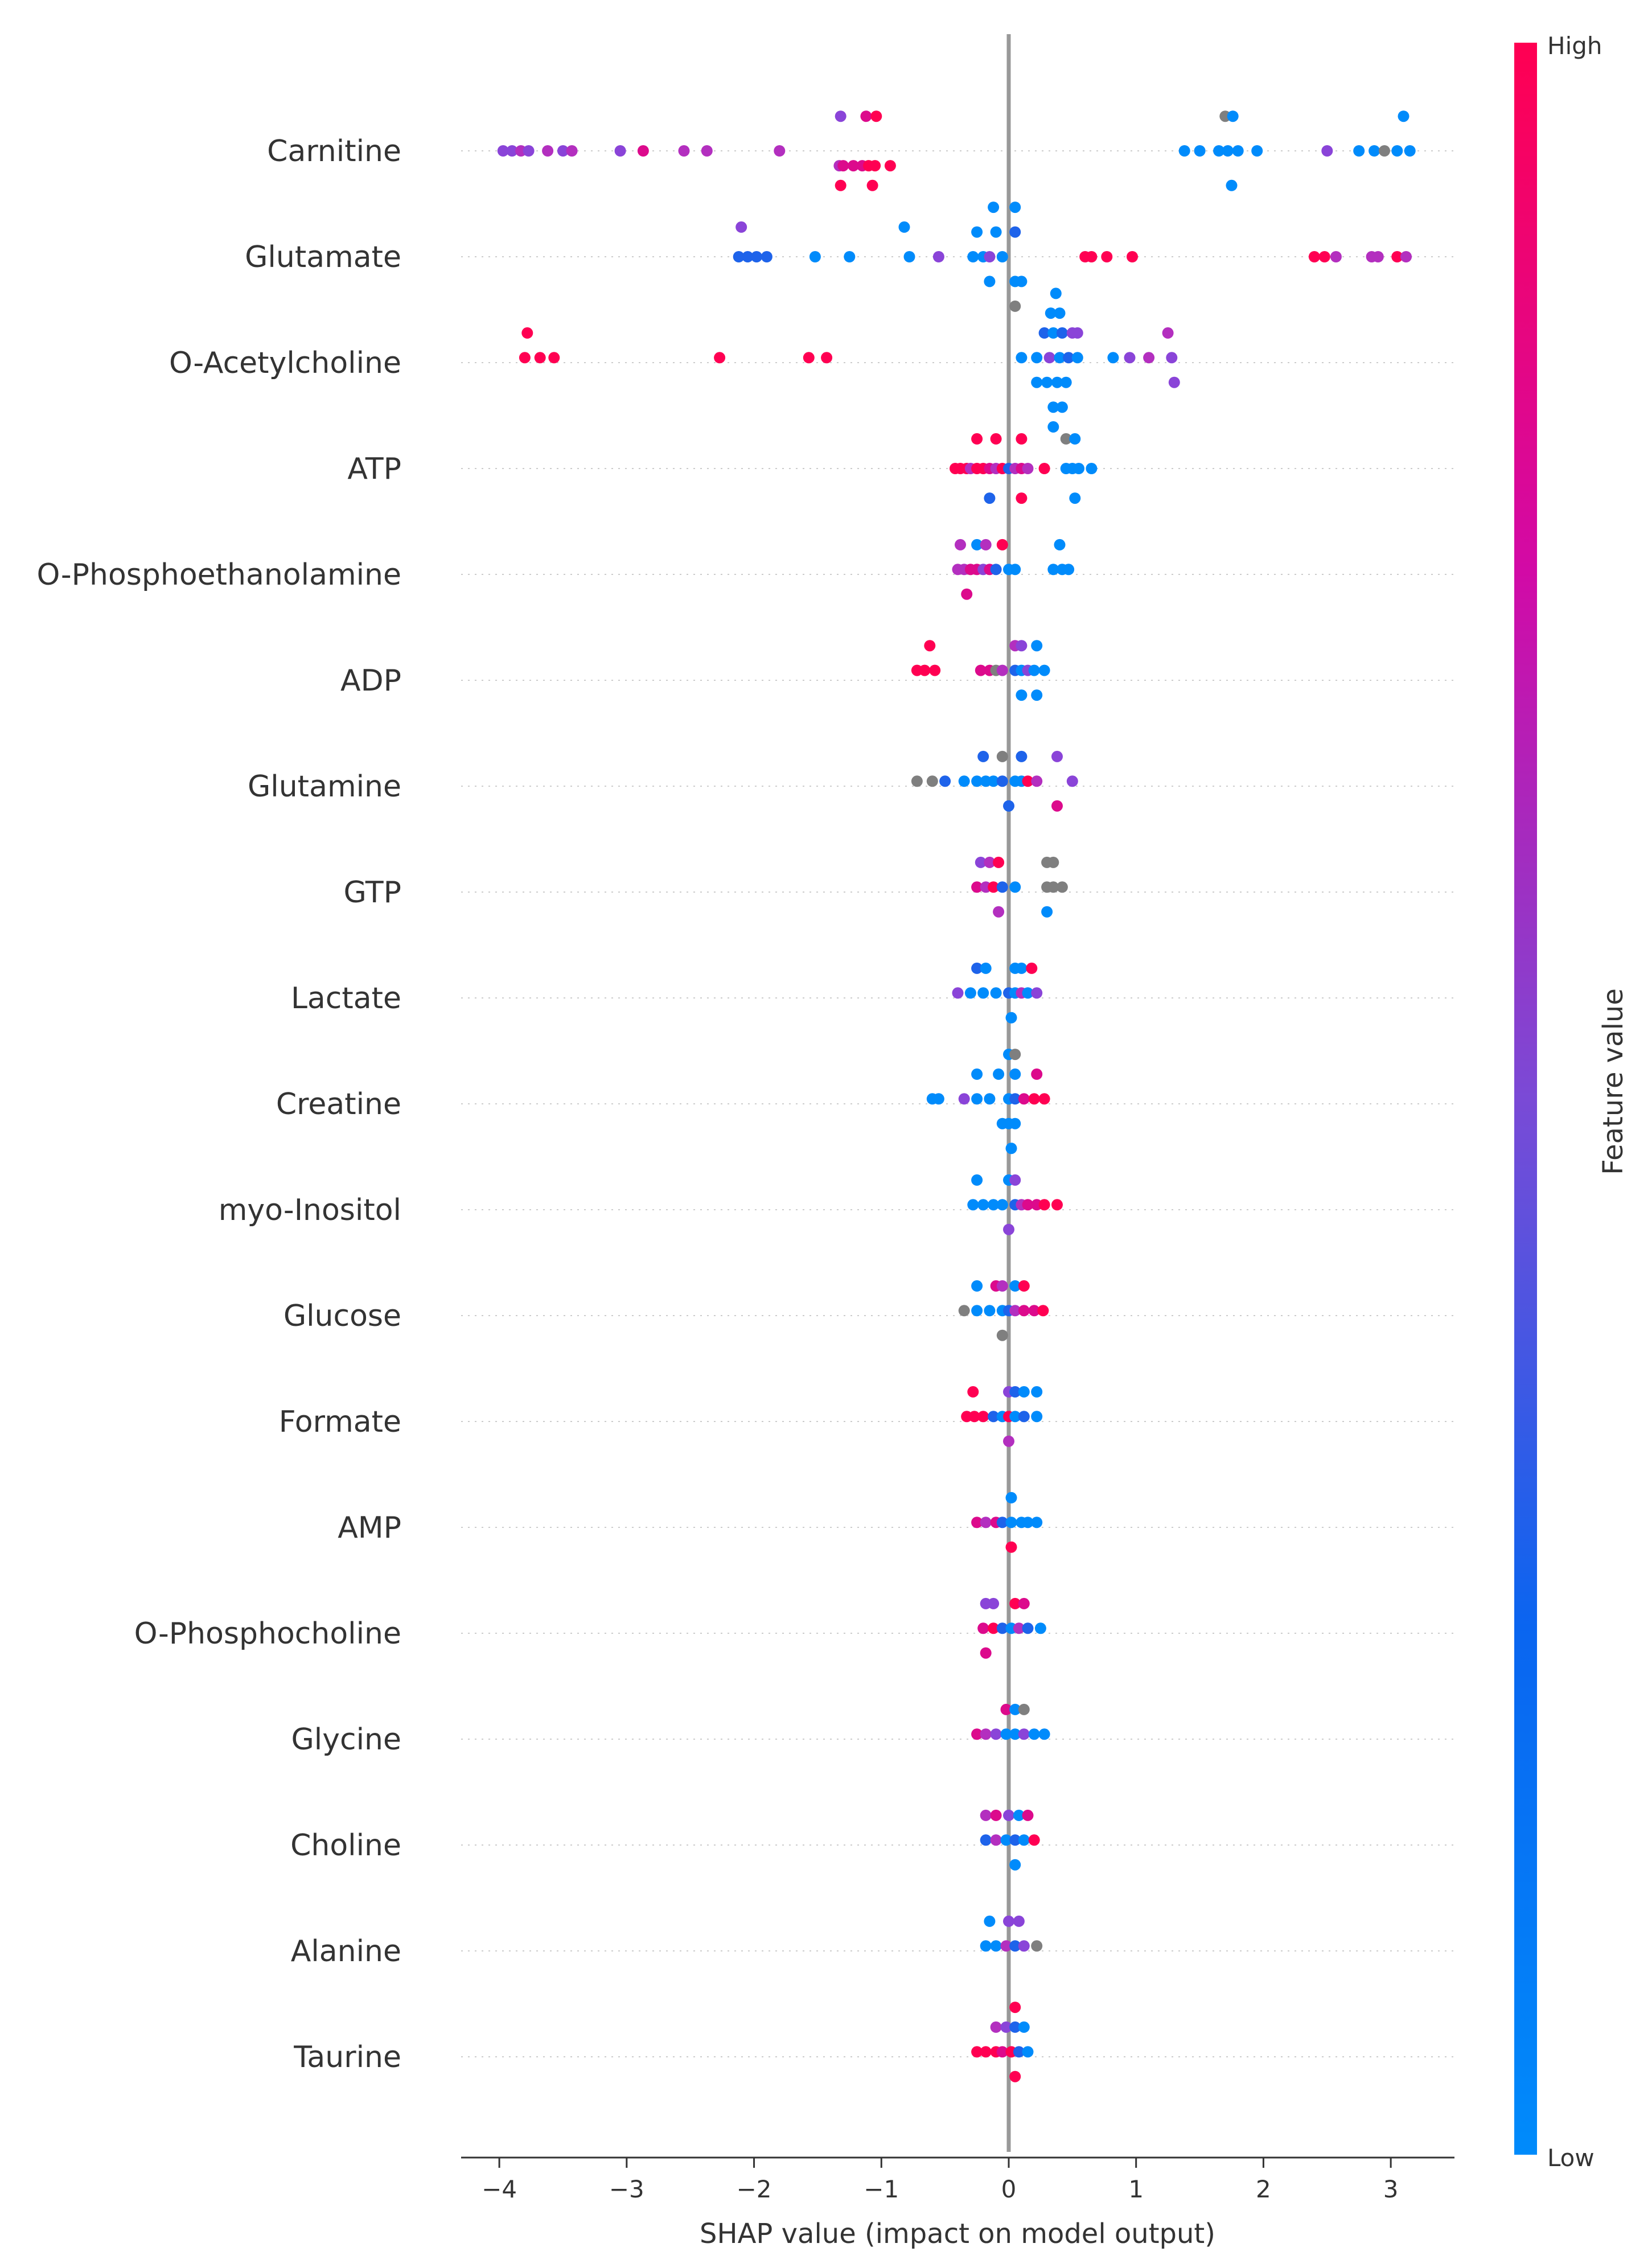  I want to click on feature-label: Glutamine, so click(324, 787).